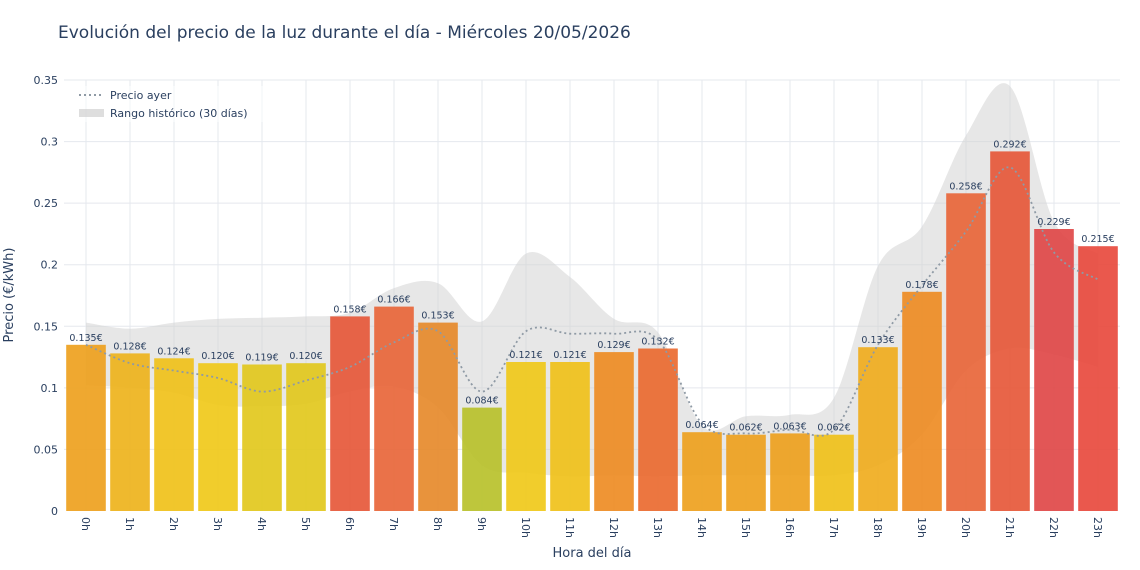  What do you see at coordinates (745, 428) in the screenshot?
I see `bar-label-15h: 0.062€` at bounding box center [745, 428].